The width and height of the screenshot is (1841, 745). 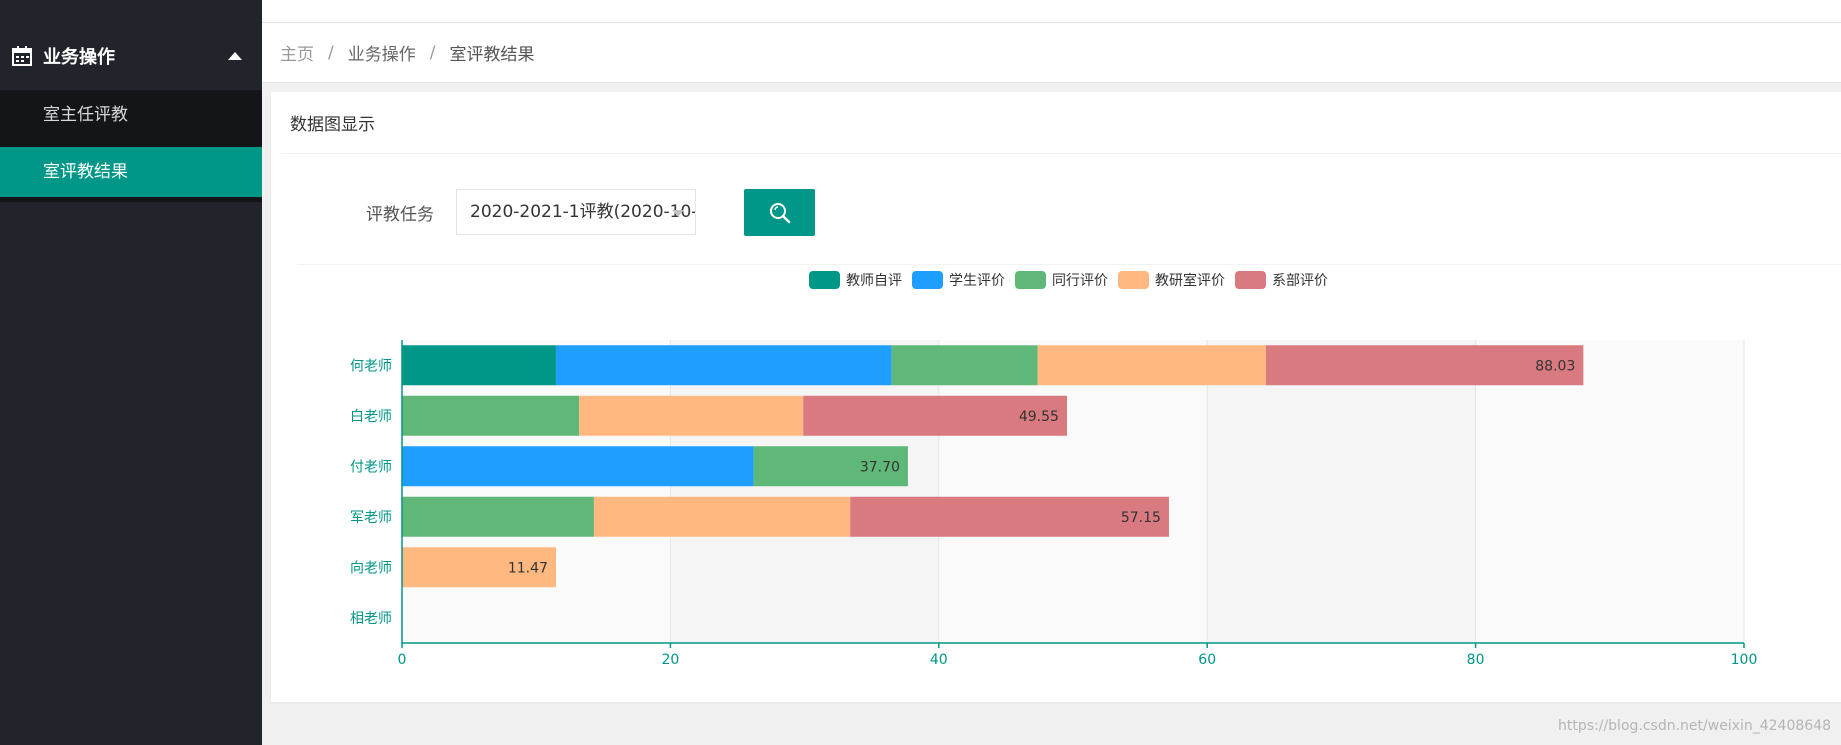 I want to click on legend-label: 学生评价, so click(x=977, y=281).